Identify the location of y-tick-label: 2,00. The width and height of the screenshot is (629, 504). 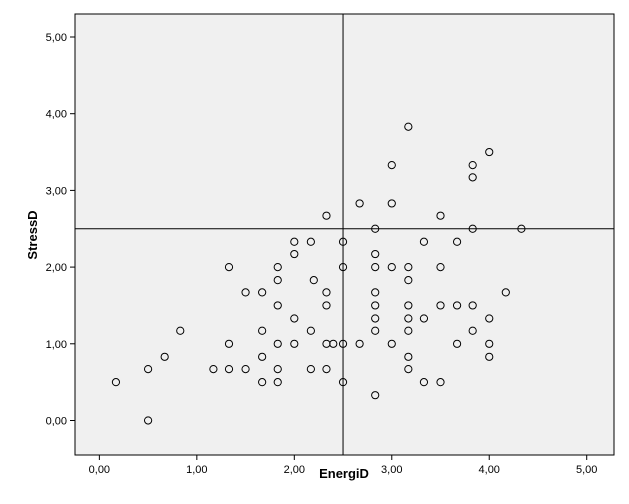
(56, 268).